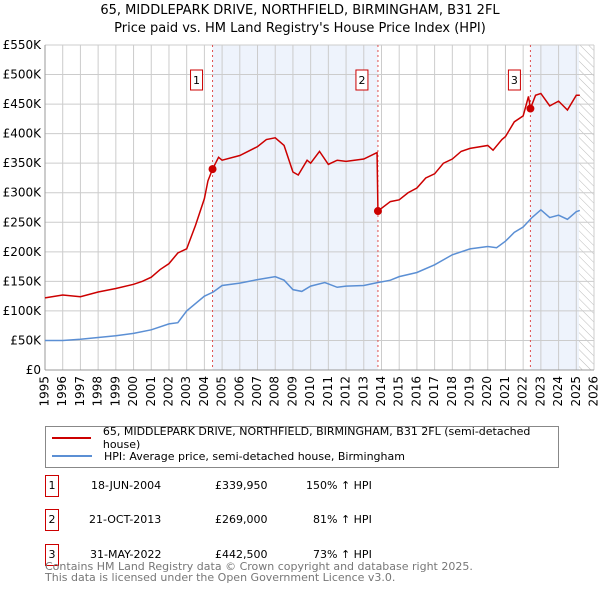 This screenshot has width=600, height=590. What do you see at coordinates (52, 486) in the screenshot?
I see `sale-marker-box: 1` at bounding box center [52, 486].